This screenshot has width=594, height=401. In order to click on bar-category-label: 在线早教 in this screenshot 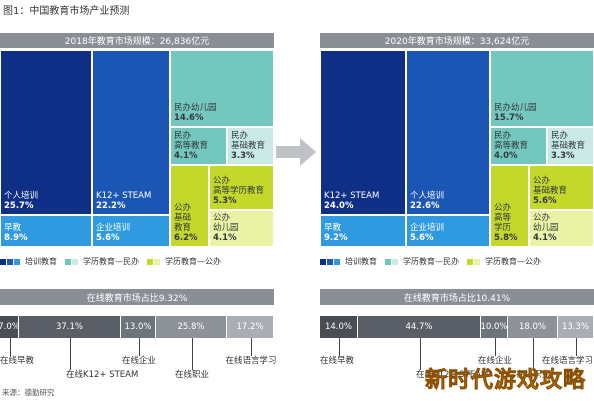, I will do `click(17, 361)`.